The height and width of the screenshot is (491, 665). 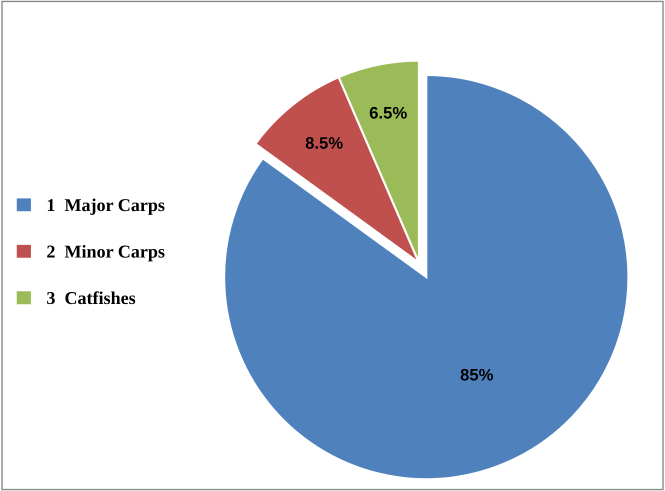 I want to click on legend-label: 1 Major Carps, so click(x=106, y=206).